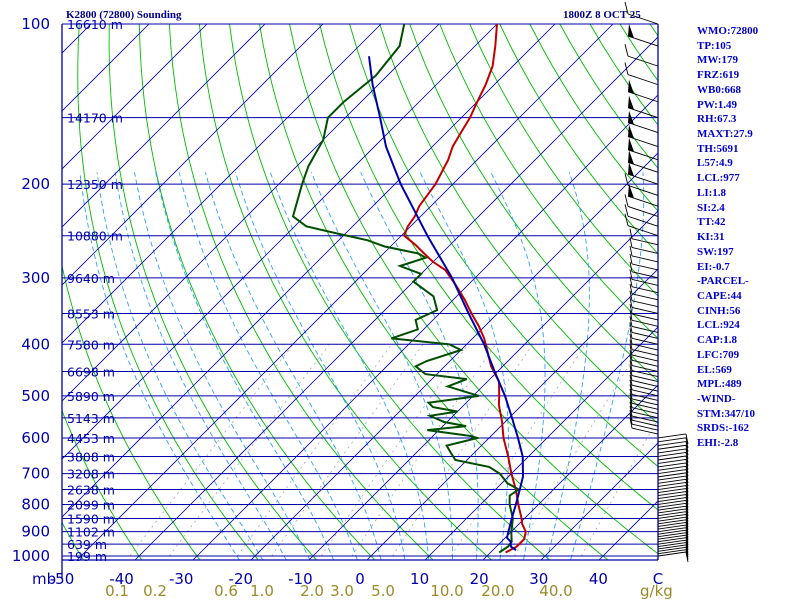 The image size is (800, 600). Describe the element at coordinates (181, 579) in the screenshot. I see `temperature-tick-label: -30` at that location.